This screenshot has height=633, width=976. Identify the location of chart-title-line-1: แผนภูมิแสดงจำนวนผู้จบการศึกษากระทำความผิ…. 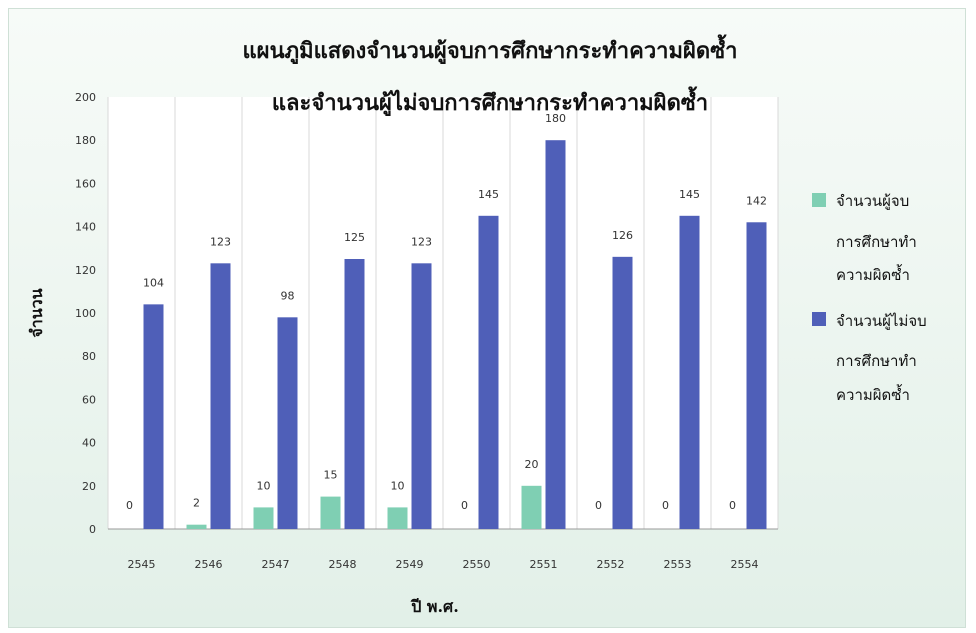
(490, 49).